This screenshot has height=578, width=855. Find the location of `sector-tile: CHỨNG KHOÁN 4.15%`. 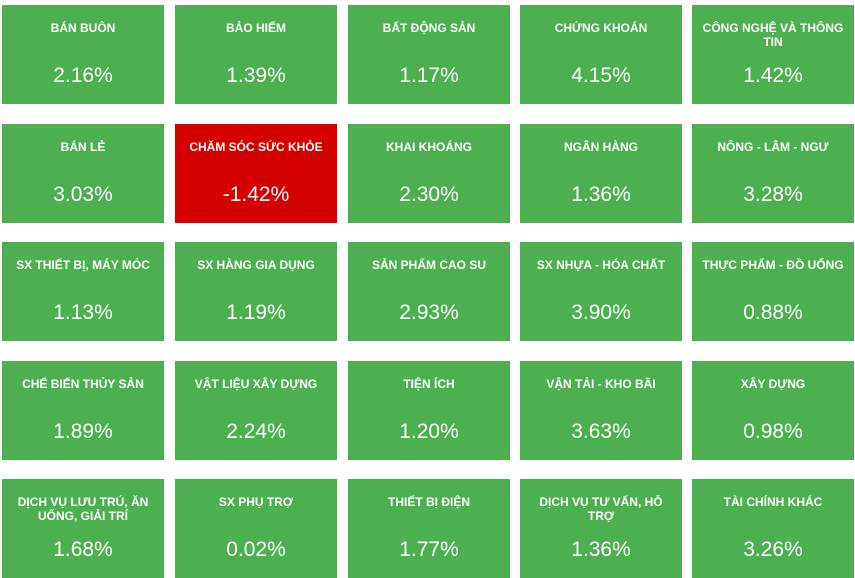

sector-tile: CHỨNG KHOÁN 4.15% is located at coordinates (601, 54).